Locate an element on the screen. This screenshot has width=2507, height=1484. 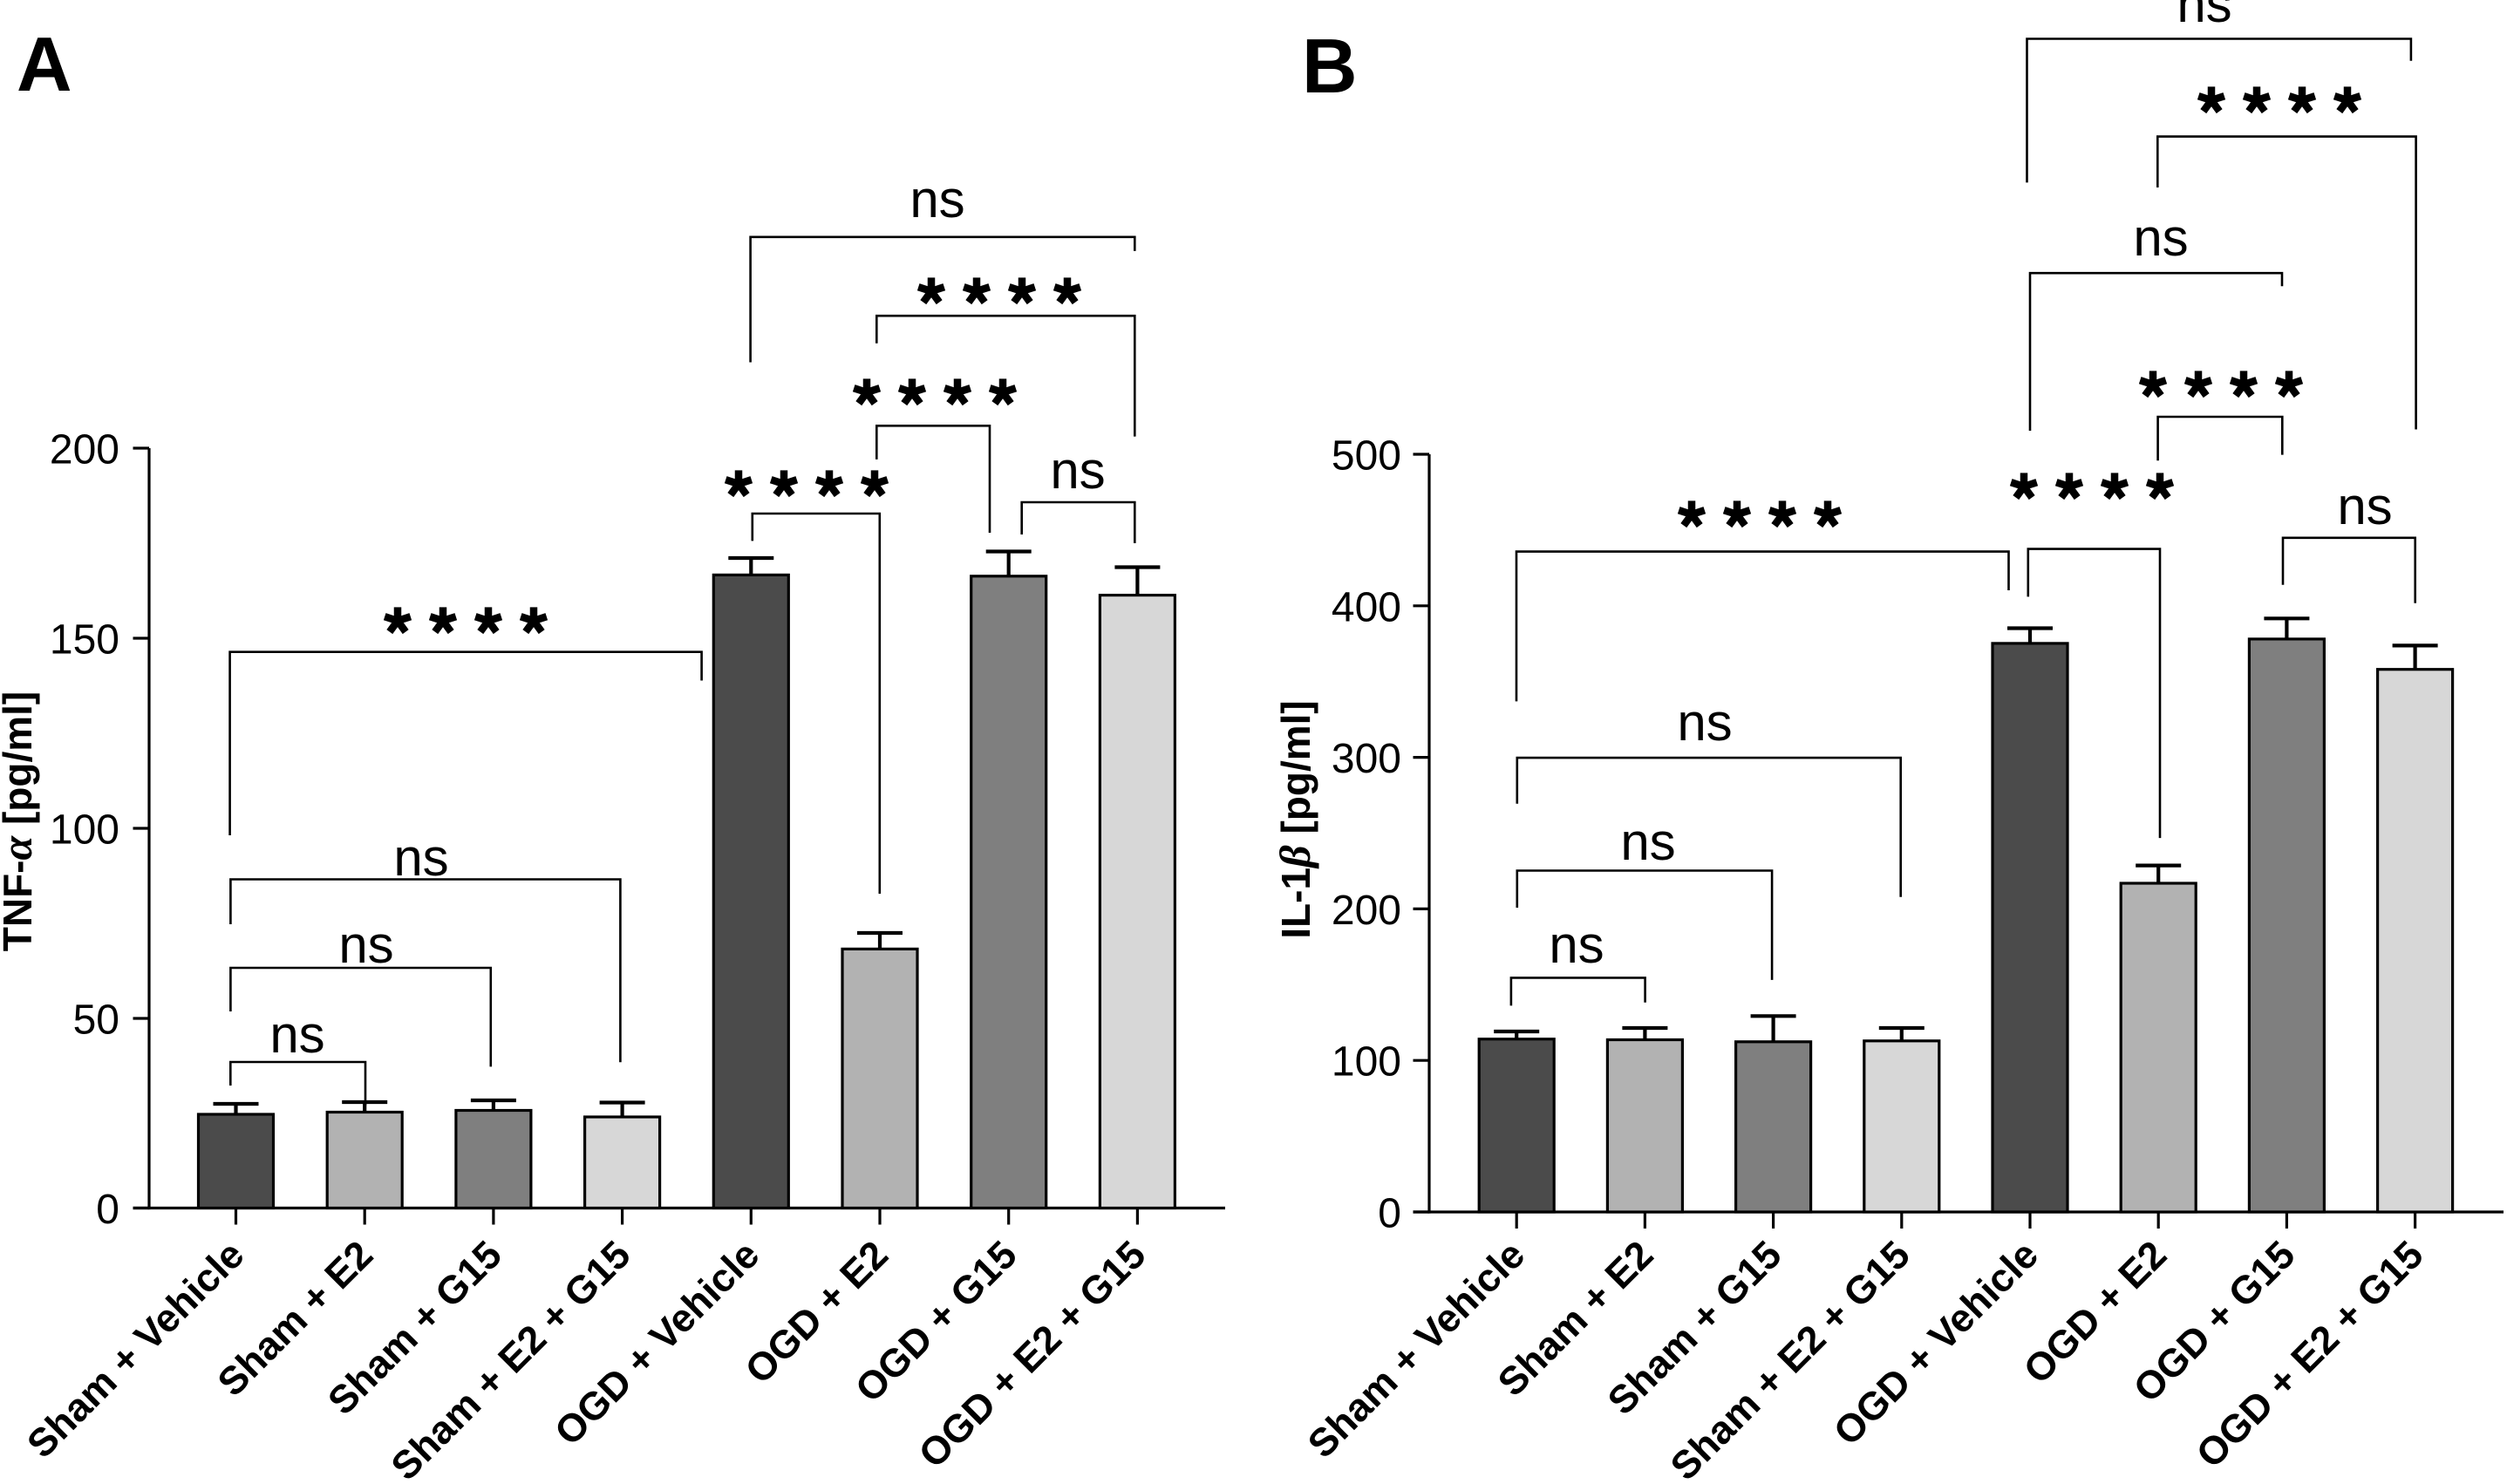
svg-text: 500 is located at coordinates (1366, 456).